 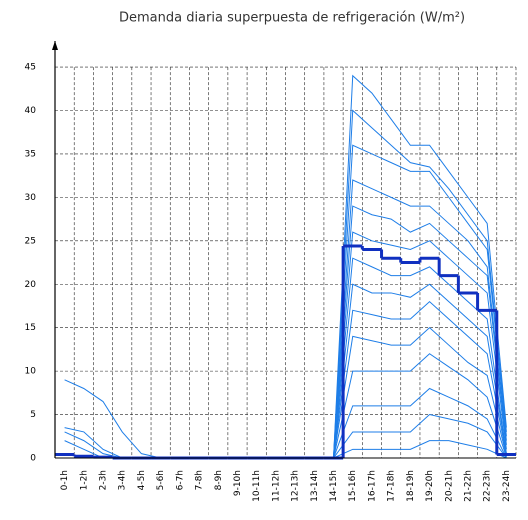 I want to click on x-tick-label: 0-1h, so click(x=65, y=480).